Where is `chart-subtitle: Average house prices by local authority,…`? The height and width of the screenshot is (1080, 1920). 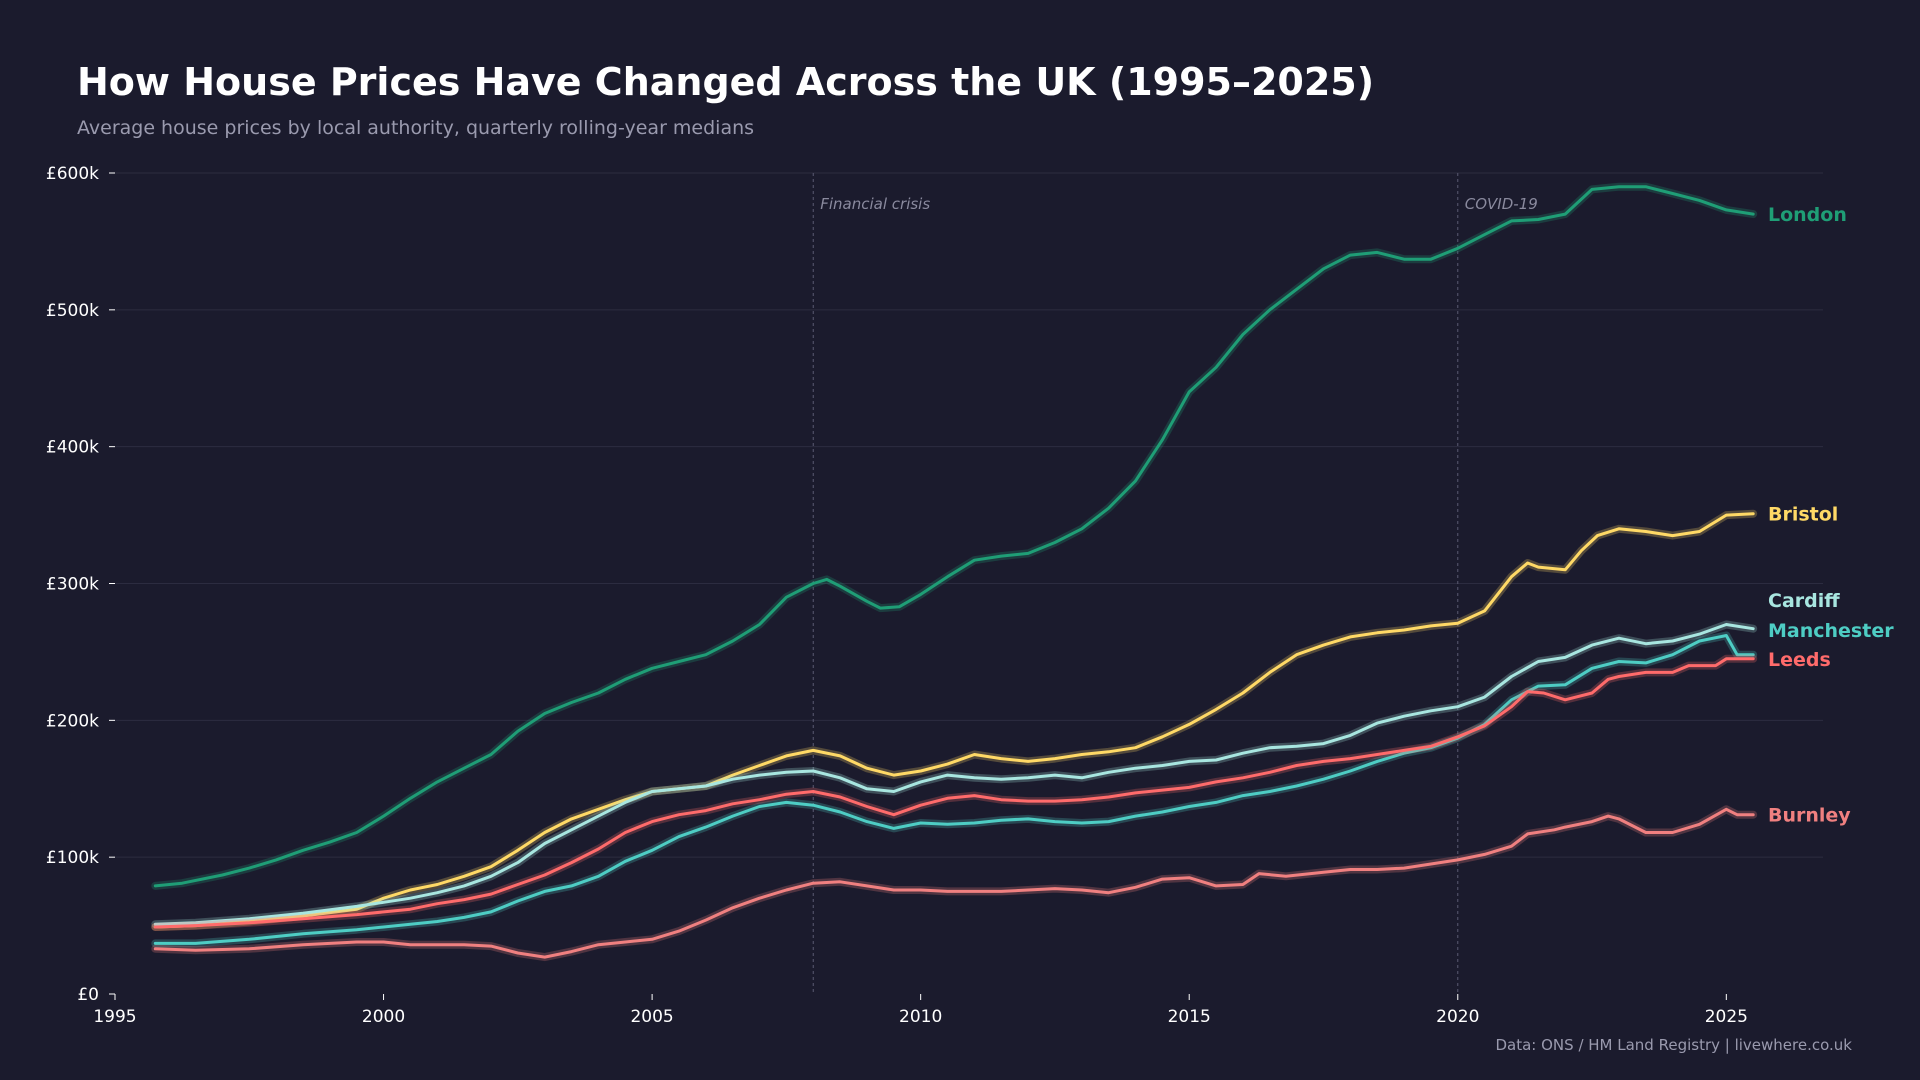
chart-subtitle: Average house prices by local authority,… is located at coordinates (415, 128).